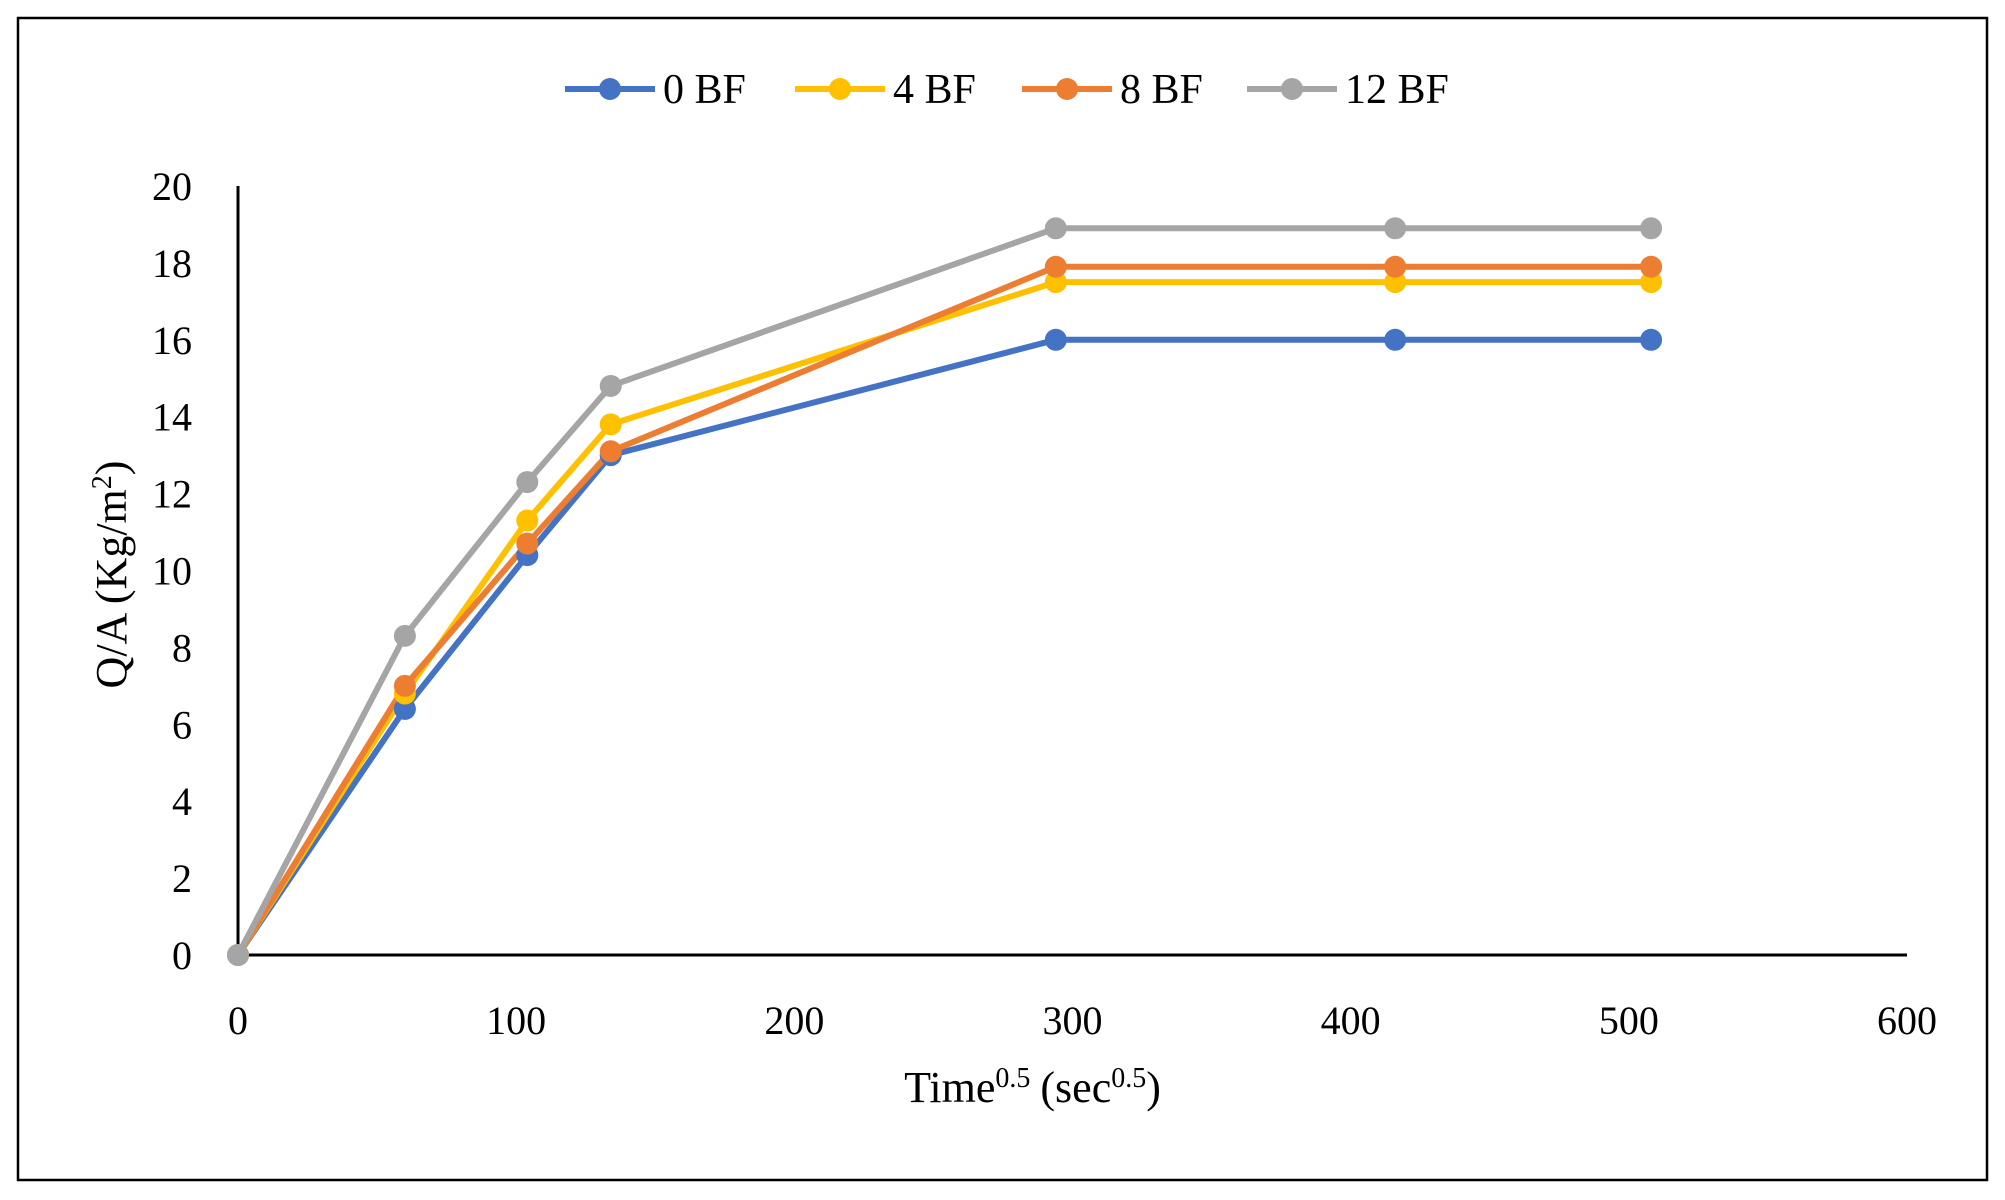  Describe the element at coordinates (1351, 1020) in the screenshot. I see `x-tick-label: 400` at that location.